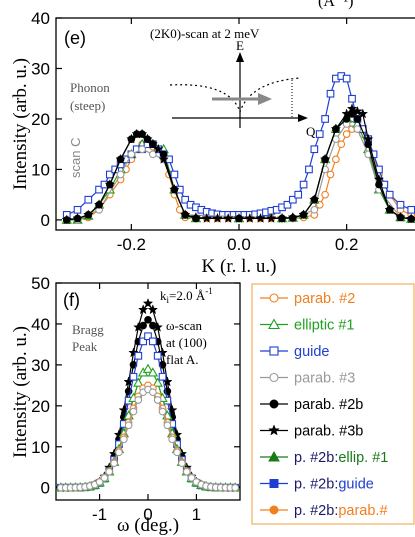 Image resolution: width=415 pixels, height=537 pixels. What do you see at coordinates (347, 244) in the screenshot?
I see `x-tick-label: 0.2` at bounding box center [347, 244].